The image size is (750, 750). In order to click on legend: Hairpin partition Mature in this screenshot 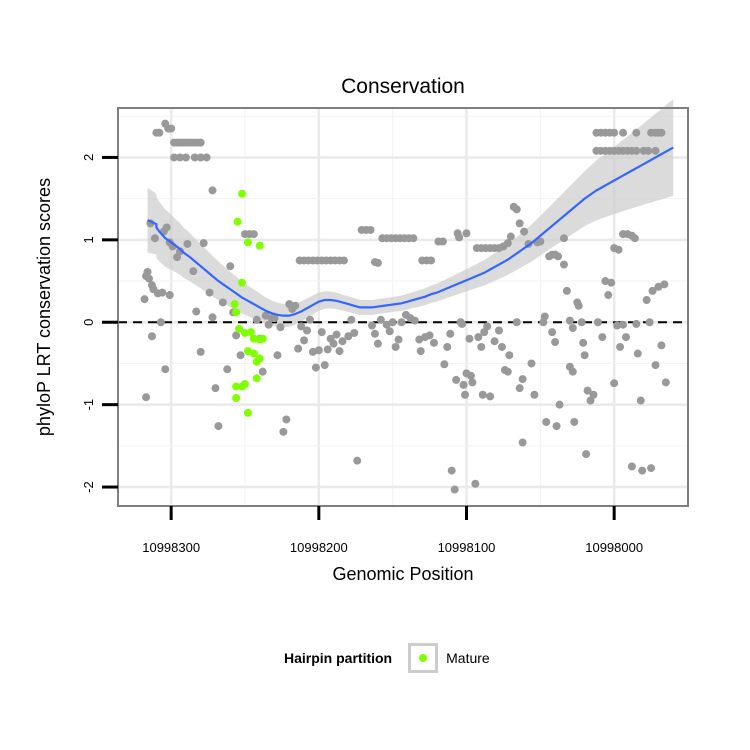, I will do `click(387, 658)`.